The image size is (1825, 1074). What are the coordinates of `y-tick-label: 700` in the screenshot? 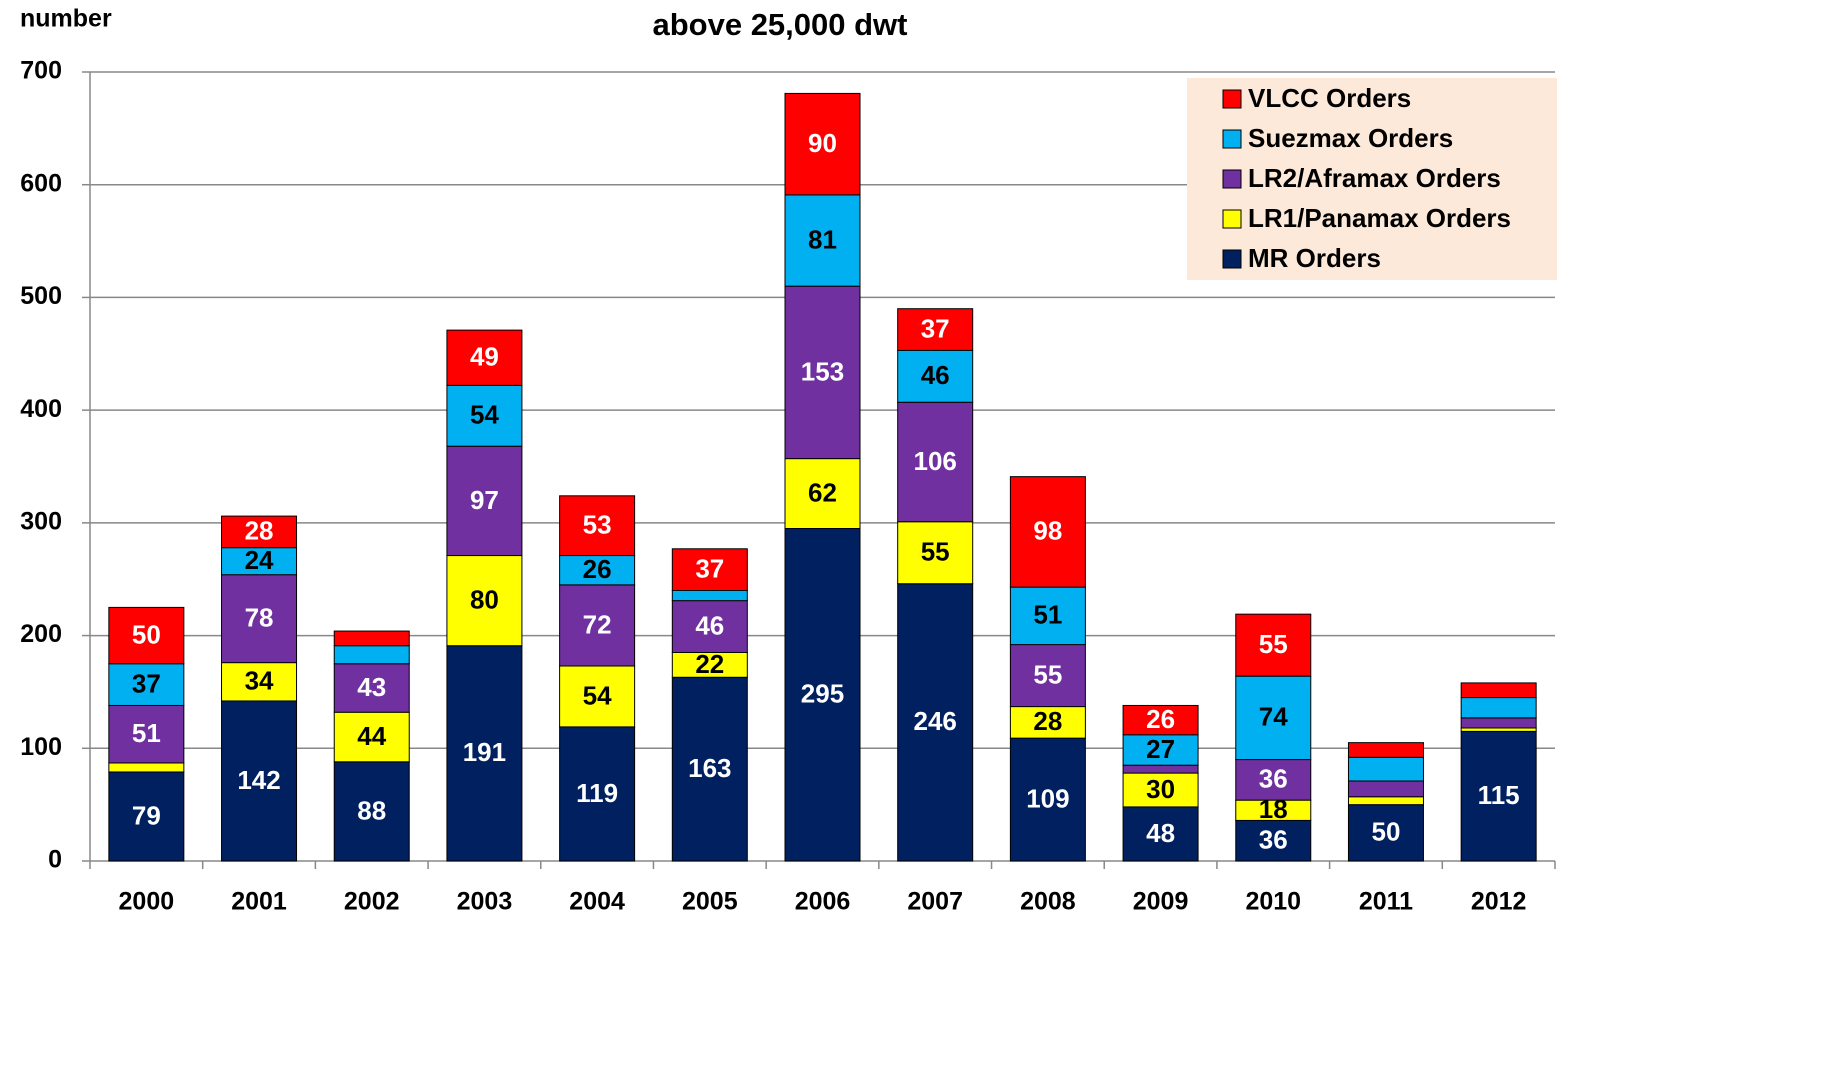 It's located at (41, 71).